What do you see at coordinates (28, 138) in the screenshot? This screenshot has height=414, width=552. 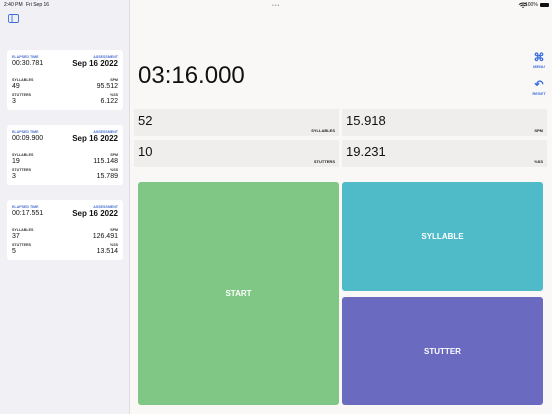 I see `elapsed-time: 00:09.900` at bounding box center [28, 138].